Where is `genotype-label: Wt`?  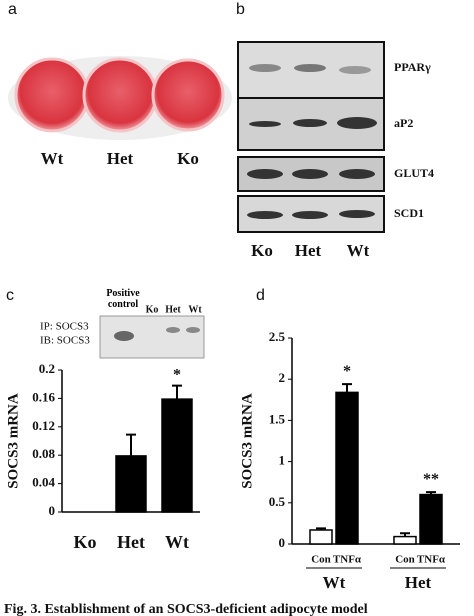 genotype-label: Wt is located at coordinates (52, 158).